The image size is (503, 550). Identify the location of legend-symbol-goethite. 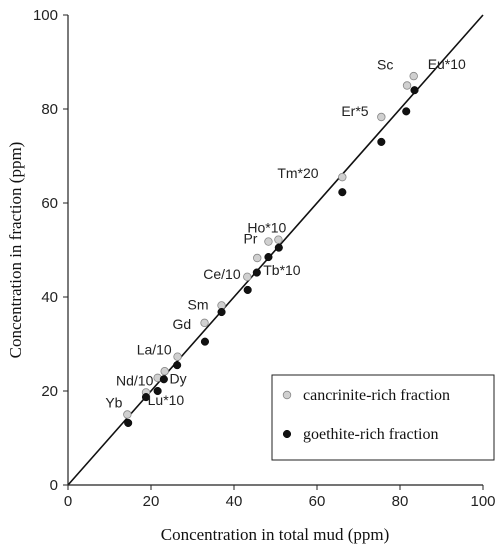
(287, 434).